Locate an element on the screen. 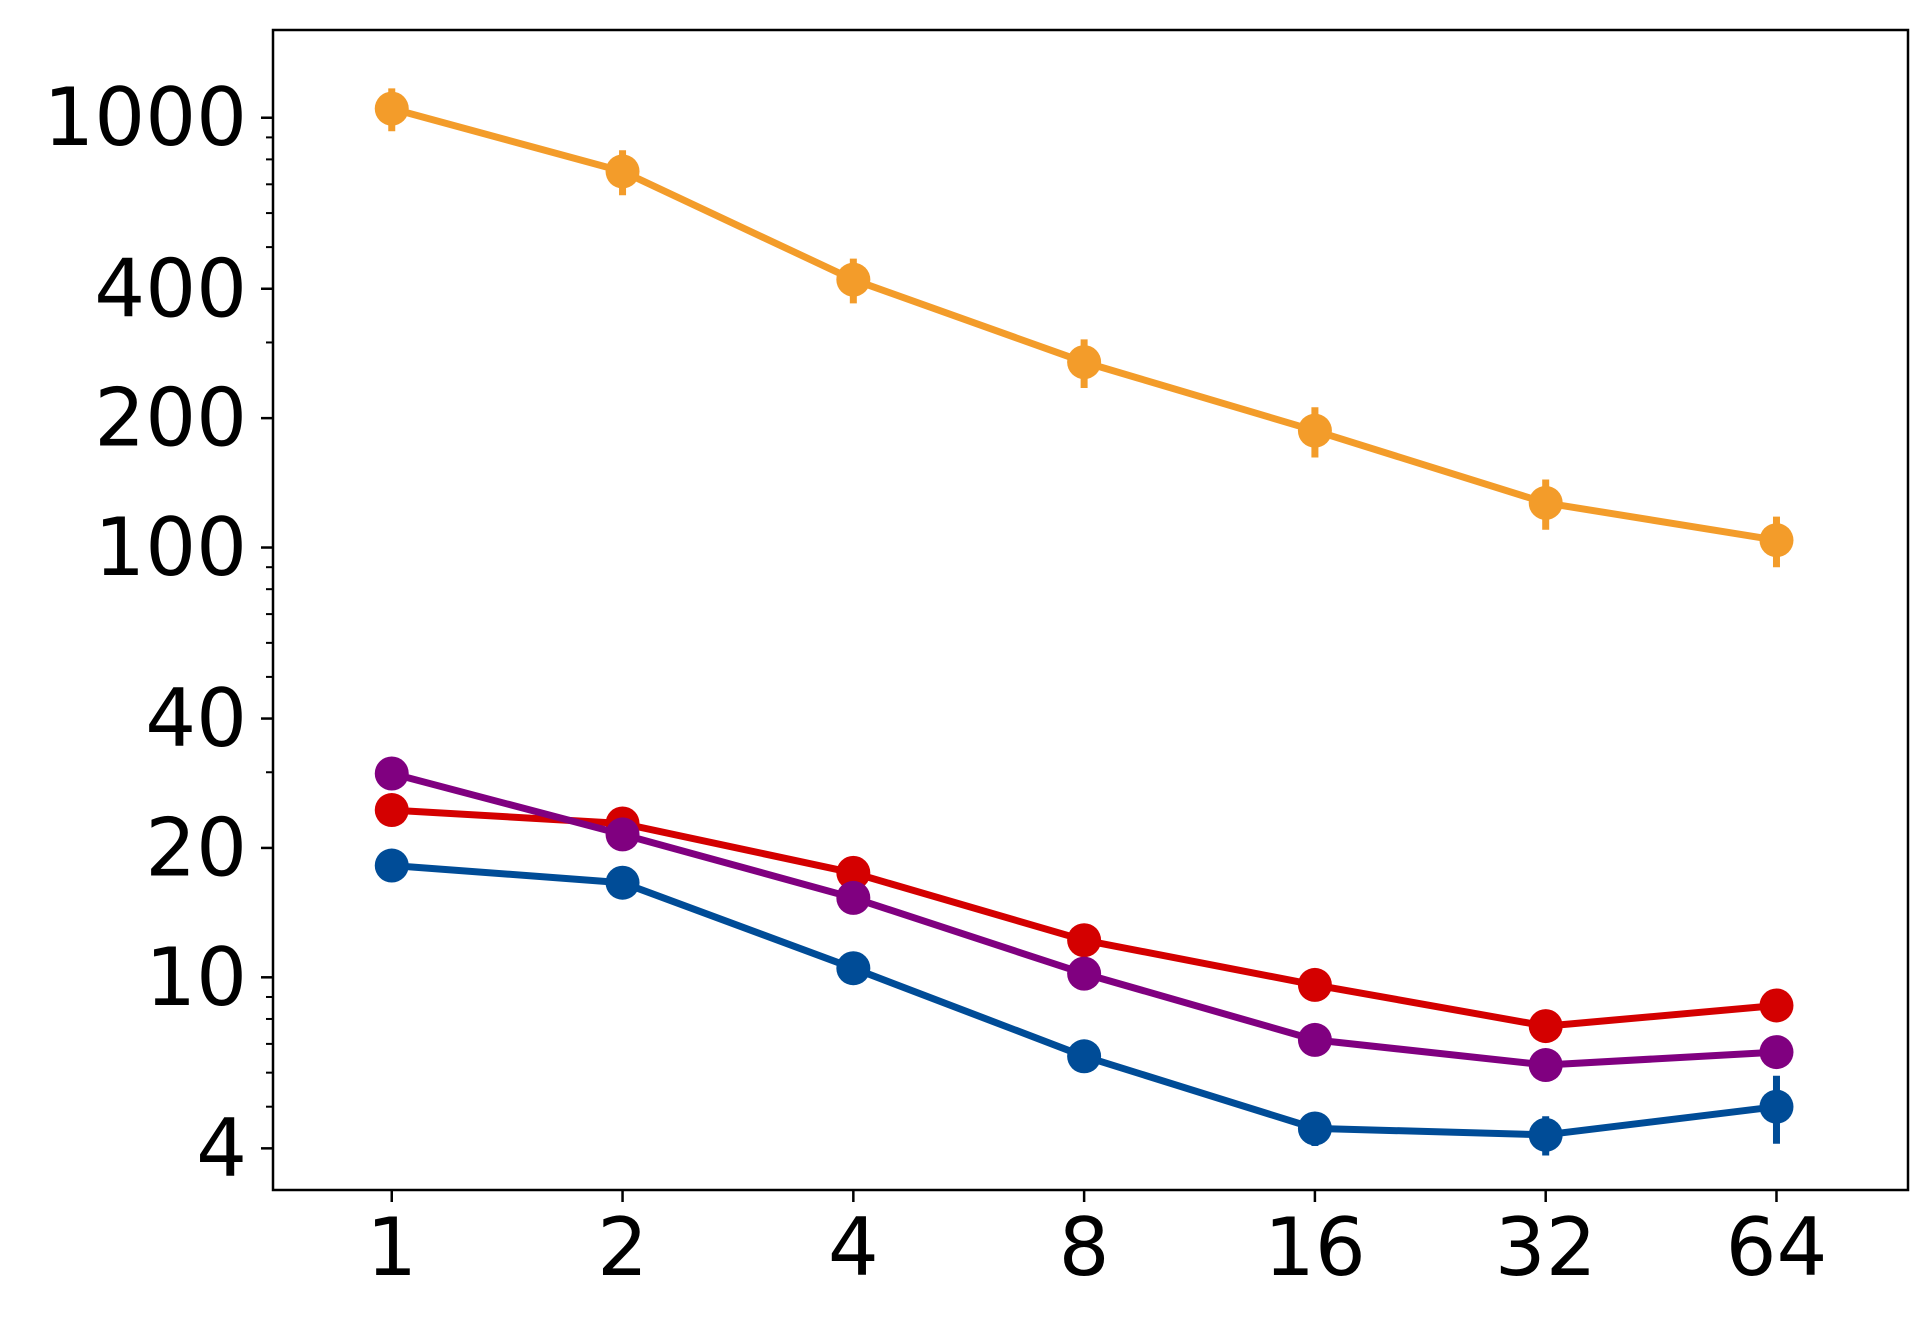  x-tick-label: 4 is located at coordinates (853, 1247).